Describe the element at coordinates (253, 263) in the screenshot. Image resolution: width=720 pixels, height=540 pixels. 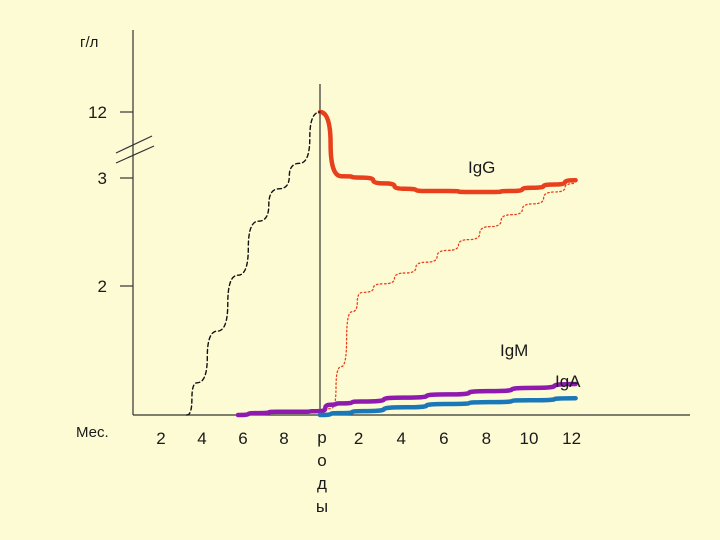
I see `series-igg-fetal-maternal-transfer` at that location.